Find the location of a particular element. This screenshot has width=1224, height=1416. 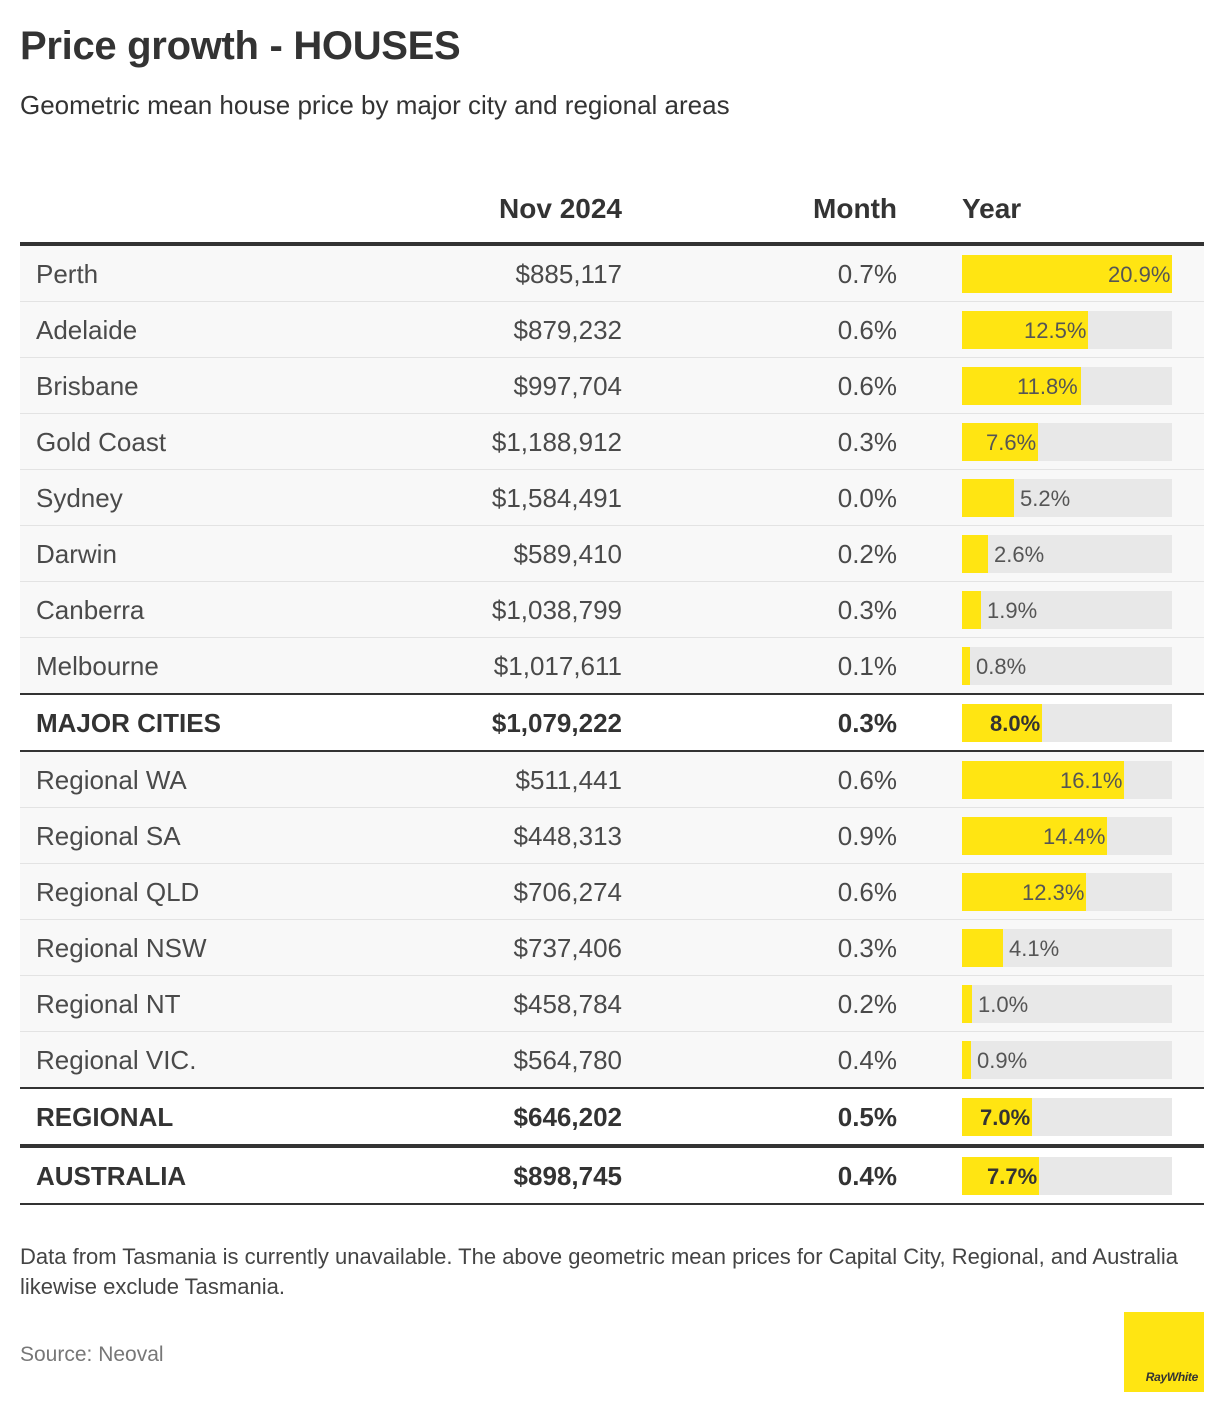

row-name: Brisbane is located at coordinates (87, 386).